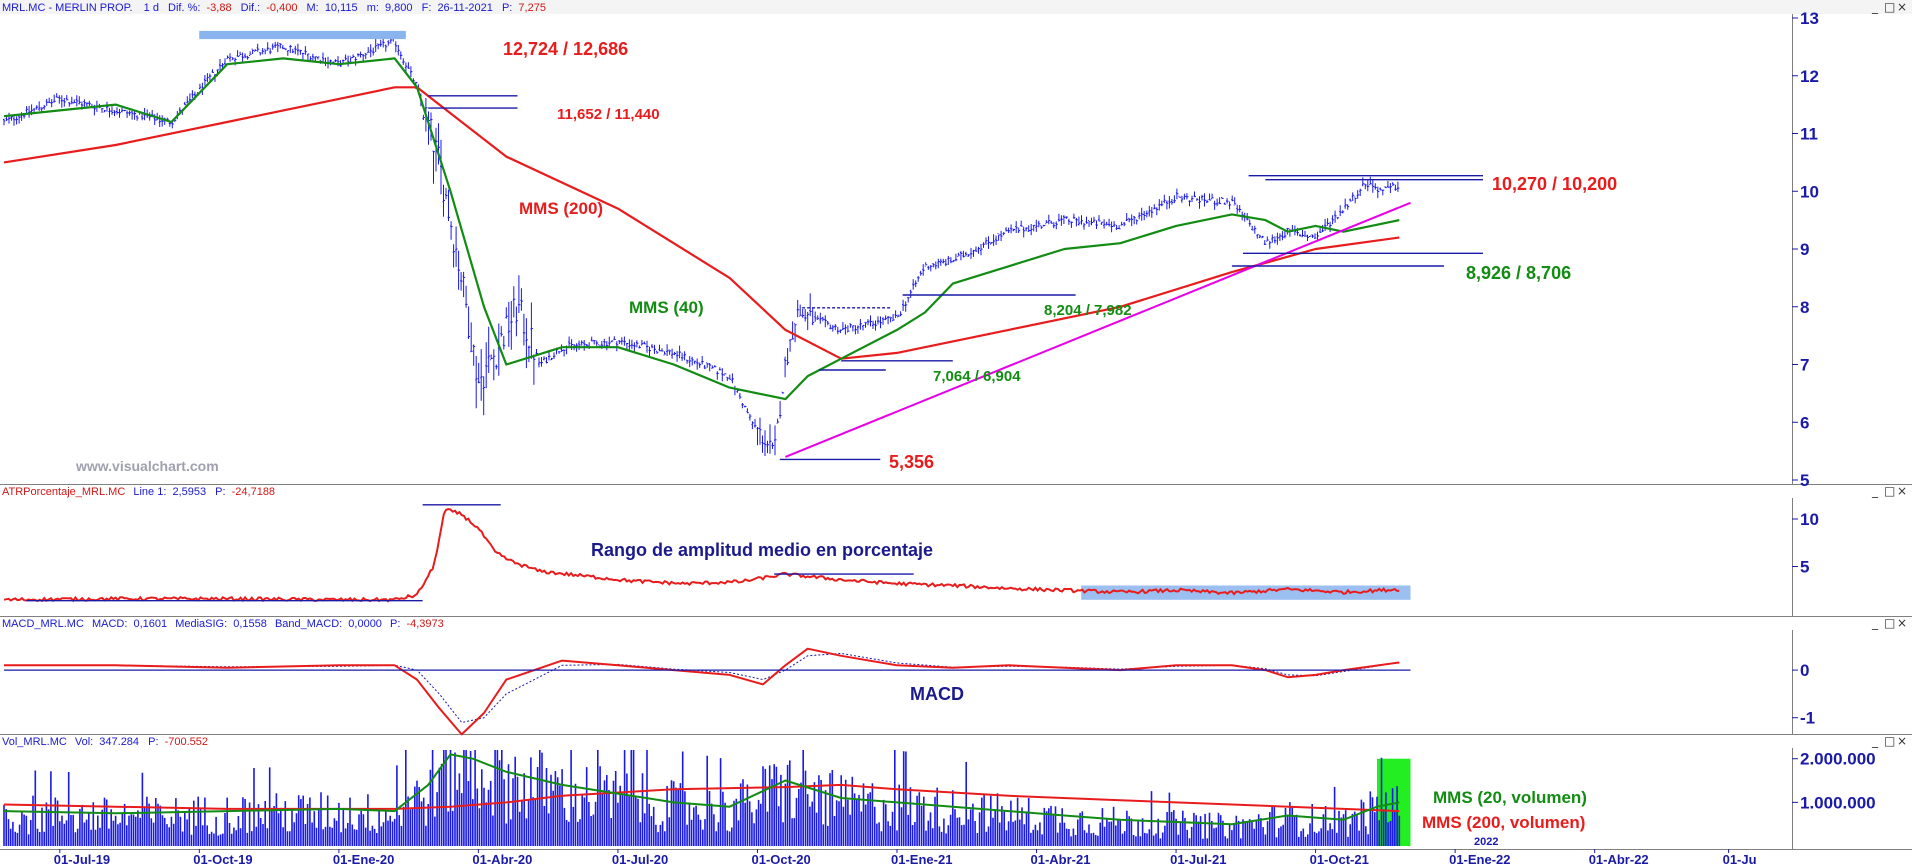  What do you see at coordinates (1339, 859) in the screenshot?
I see `x-tick-label: 01-Oct-21` at bounding box center [1339, 859].